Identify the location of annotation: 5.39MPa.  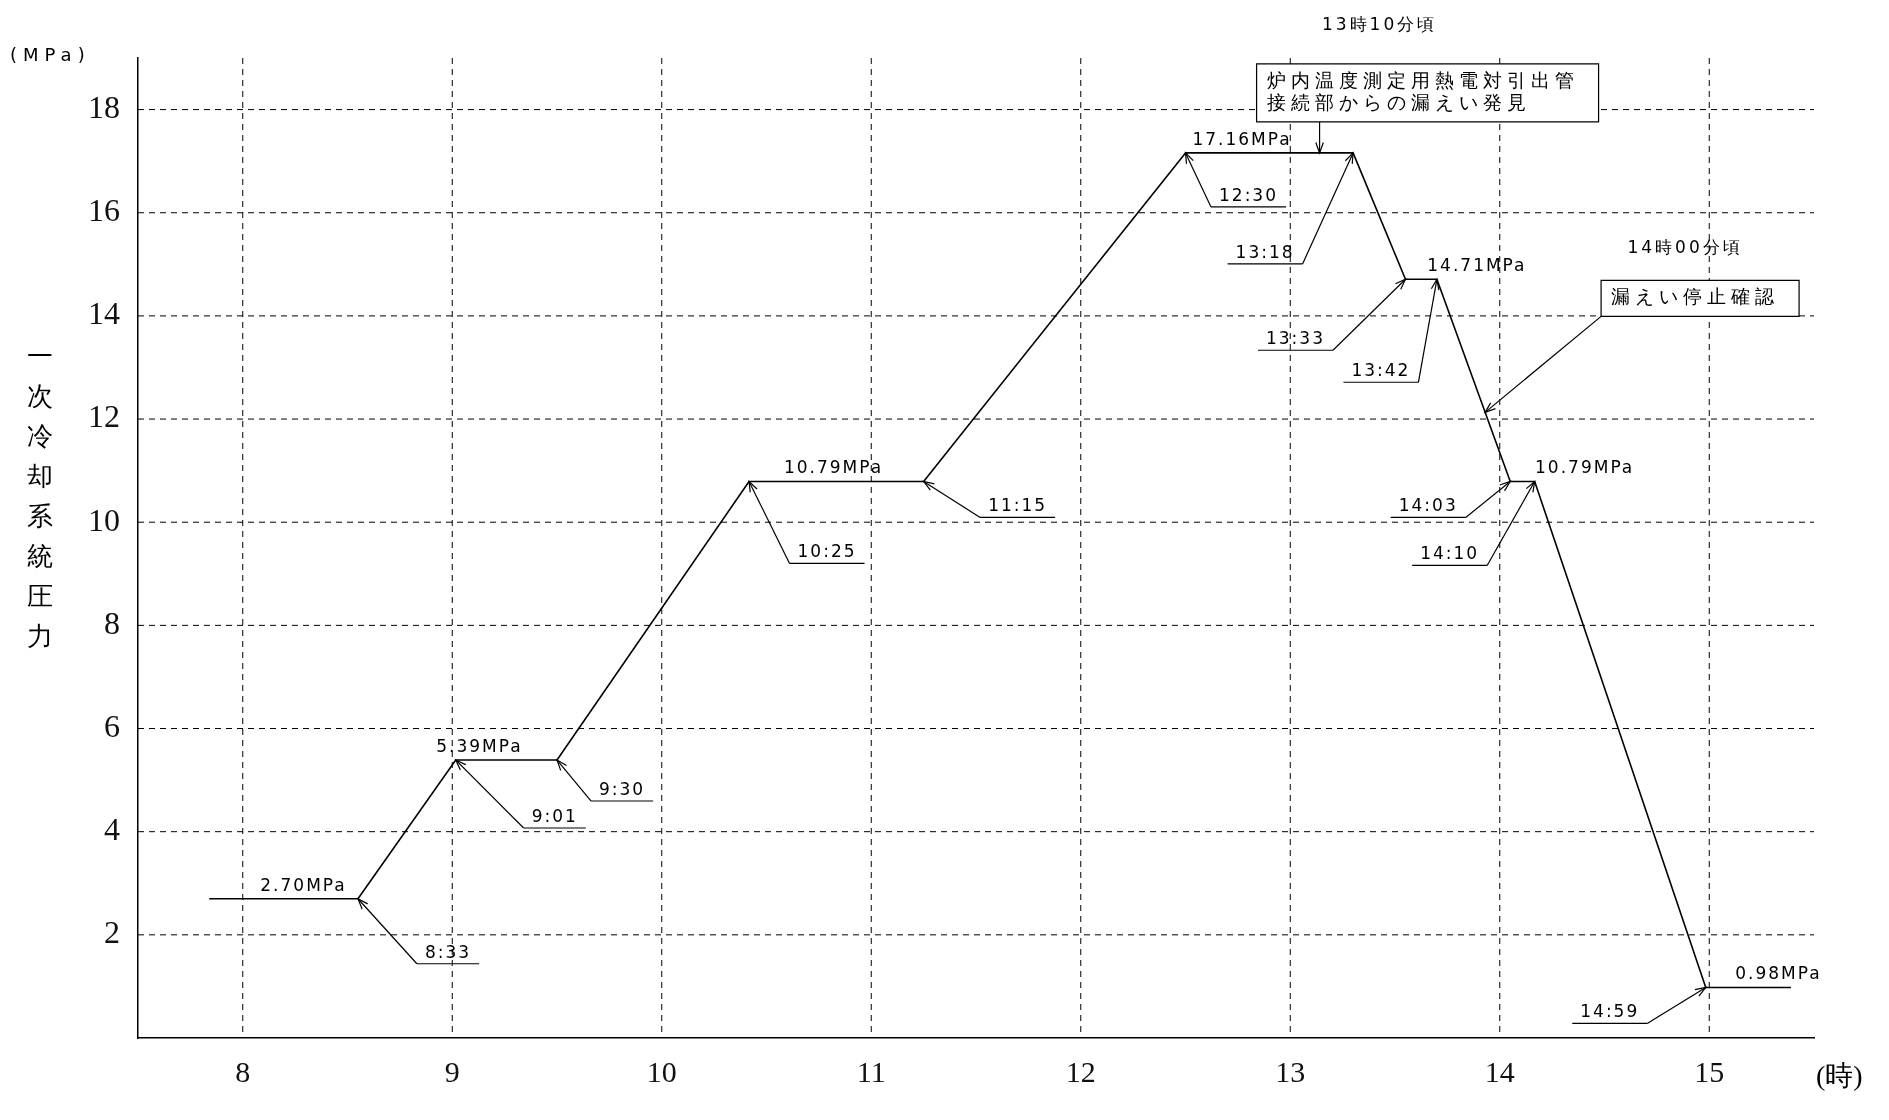
(479, 745).